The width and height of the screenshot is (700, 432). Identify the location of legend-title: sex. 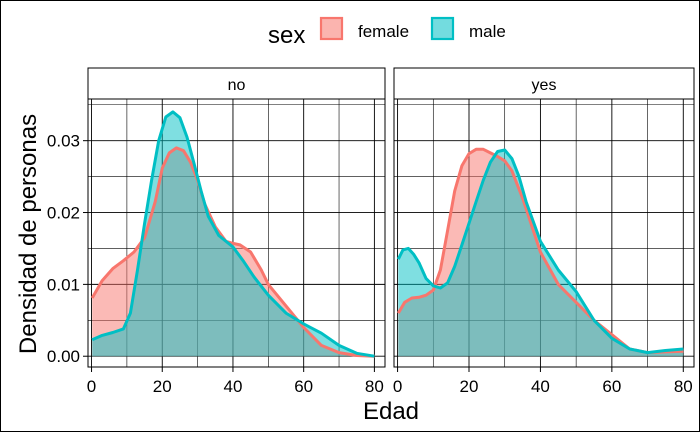
(286, 35).